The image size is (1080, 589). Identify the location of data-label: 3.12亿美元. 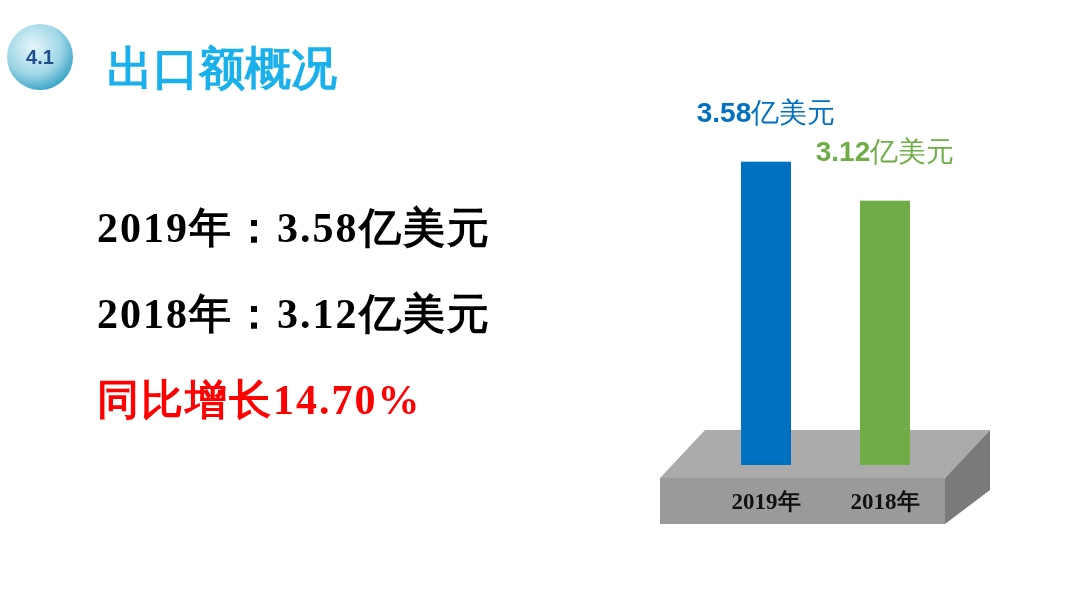
(885, 151).